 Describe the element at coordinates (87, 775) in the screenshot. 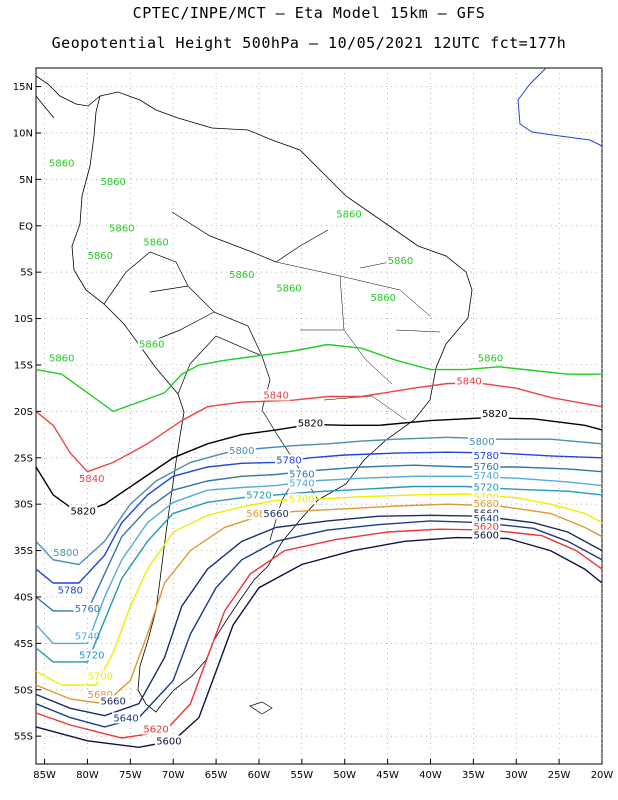

I see `lon-tick-label: 80W` at that location.